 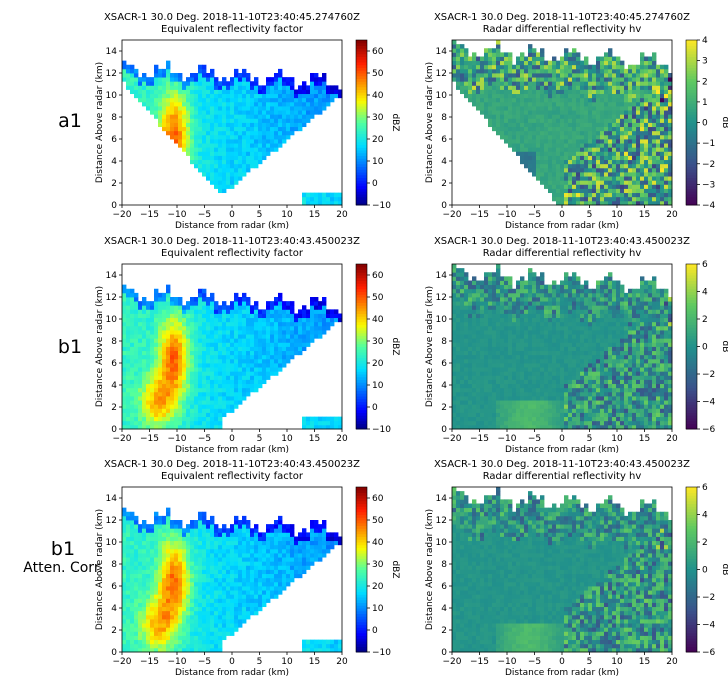 I want to click on colorbar-tick-label: 1, so click(x=705, y=103).